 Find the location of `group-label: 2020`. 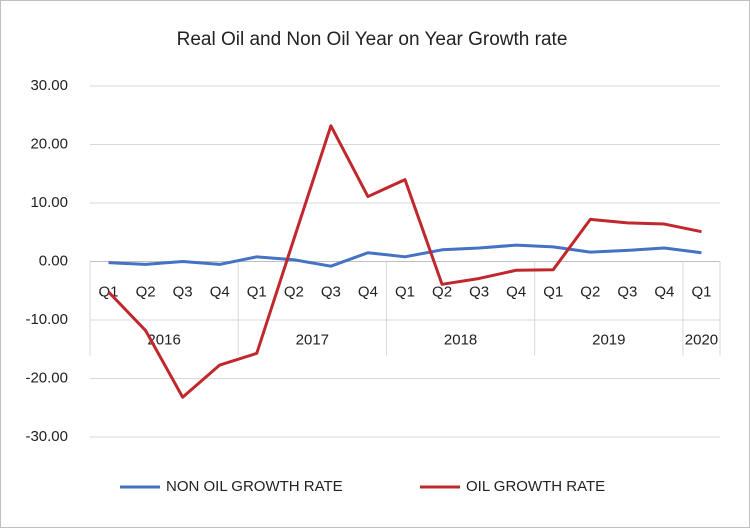

group-label: 2020 is located at coordinates (701, 339).